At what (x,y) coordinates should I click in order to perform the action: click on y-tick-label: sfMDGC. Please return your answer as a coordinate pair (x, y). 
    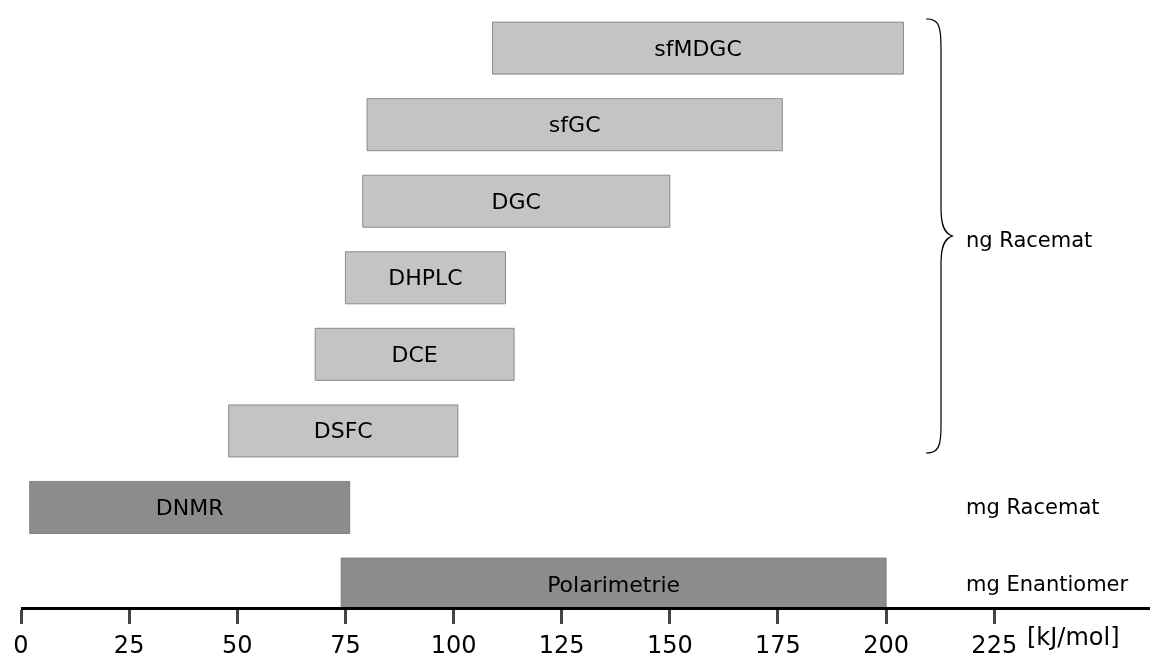
    Looking at the image, I should click on (698, 48).